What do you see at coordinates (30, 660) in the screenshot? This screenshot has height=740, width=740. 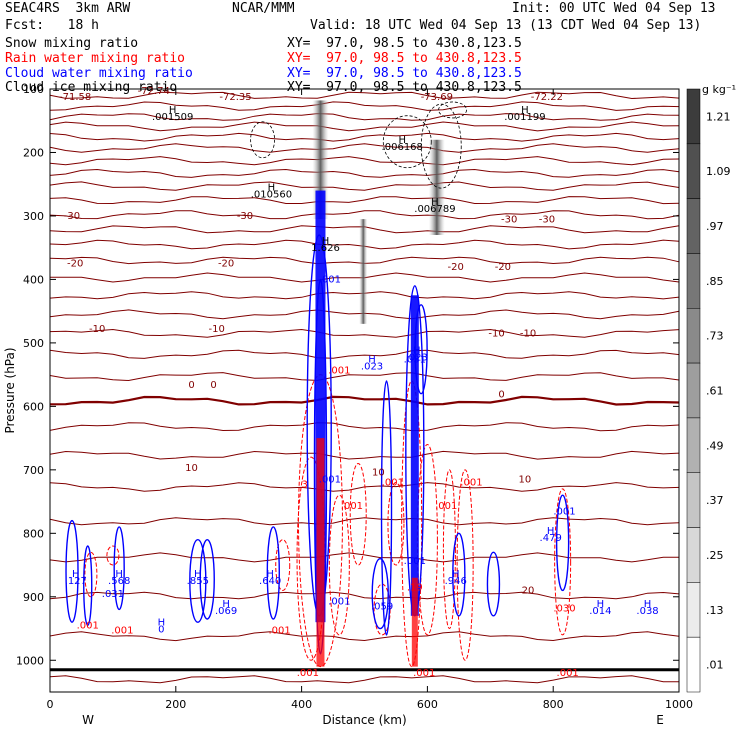 I see `y-tick-label: 1000` at bounding box center [30, 660].